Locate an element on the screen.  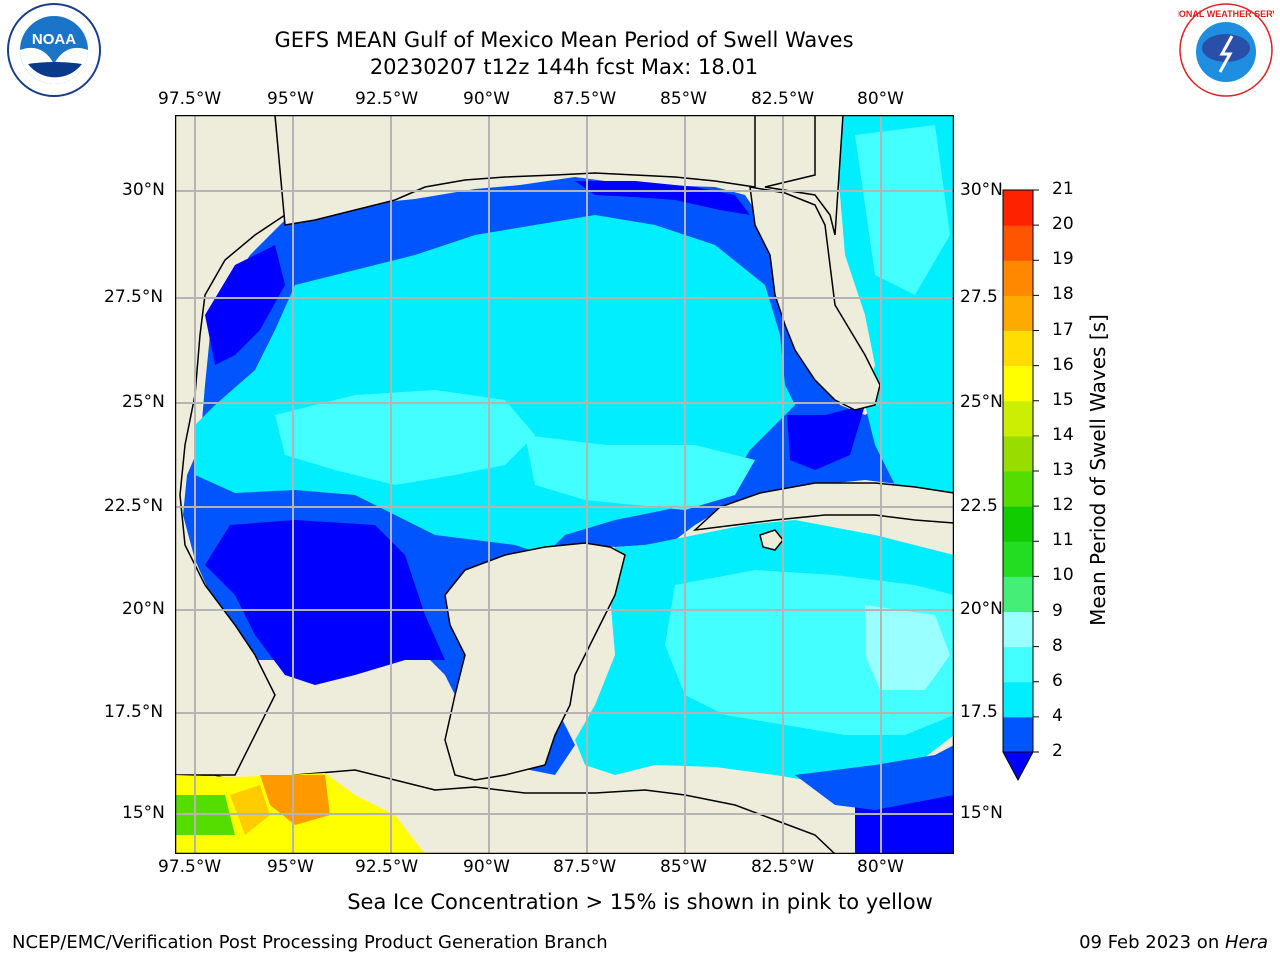
lon-label-top: 82.5°W is located at coordinates (783, 99).